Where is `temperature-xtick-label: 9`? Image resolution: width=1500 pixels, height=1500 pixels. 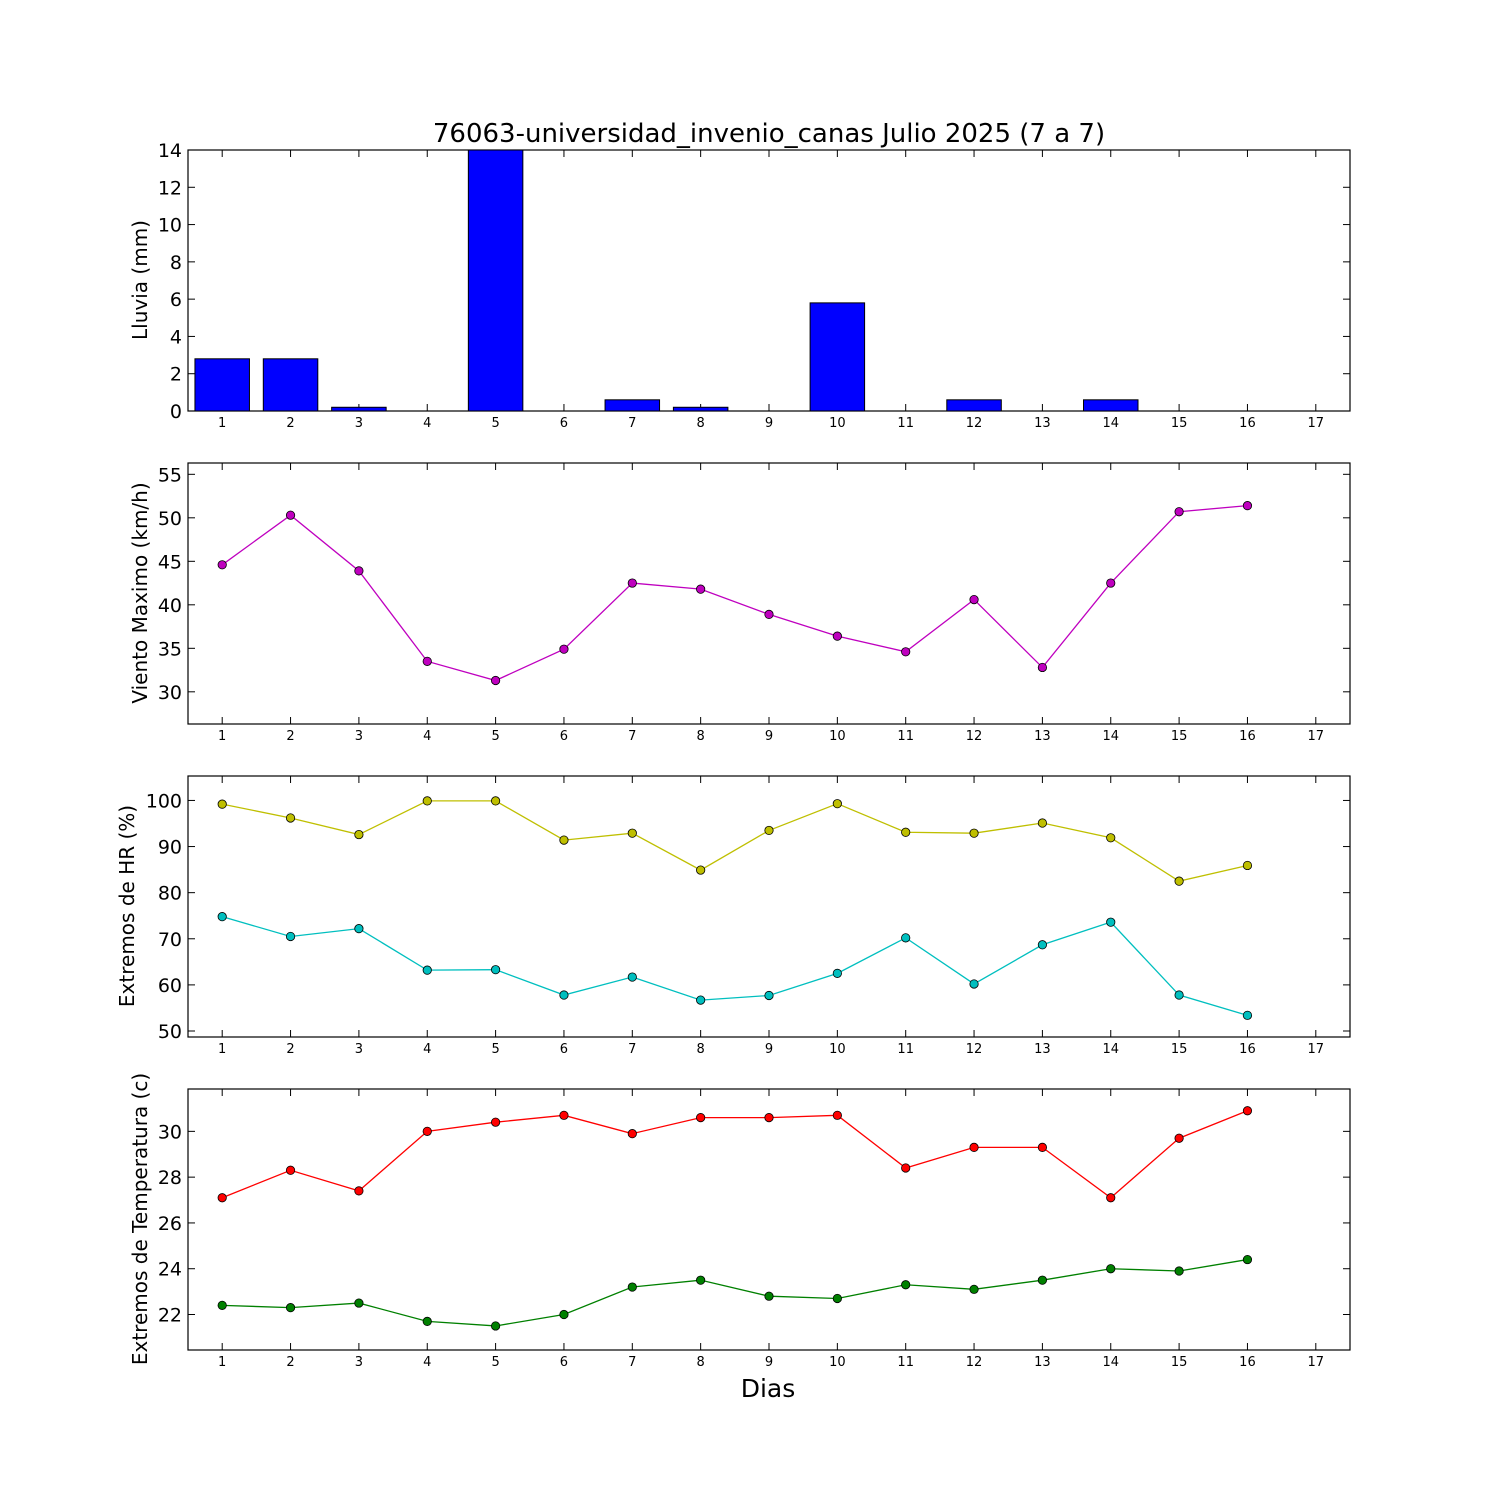
temperature-xtick-label: 9 is located at coordinates (769, 1362).